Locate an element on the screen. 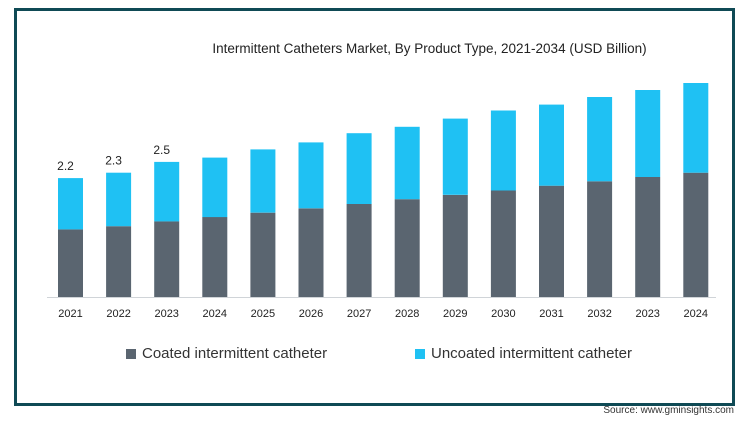  x-tick-label-8: 2029 is located at coordinates (455, 314).